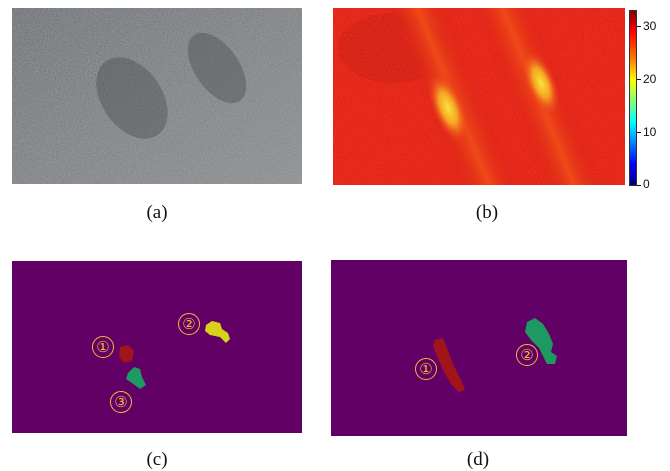 The image size is (670, 471). Describe the element at coordinates (478, 459) in the screenshot. I see `panel-d-caption: (d)` at that location.